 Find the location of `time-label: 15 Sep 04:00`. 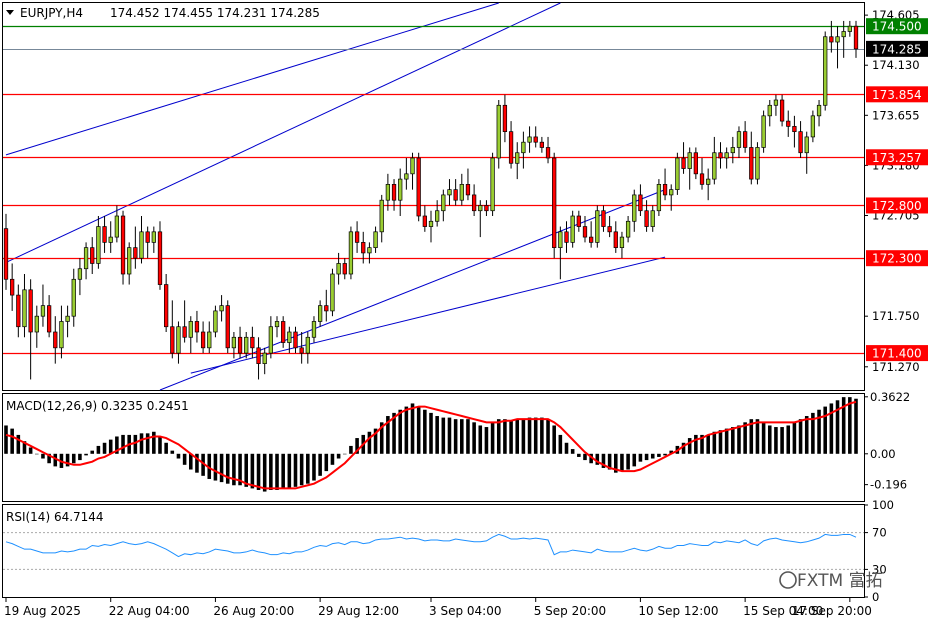

time-label: 15 Sep 04:00 is located at coordinates (783, 611).